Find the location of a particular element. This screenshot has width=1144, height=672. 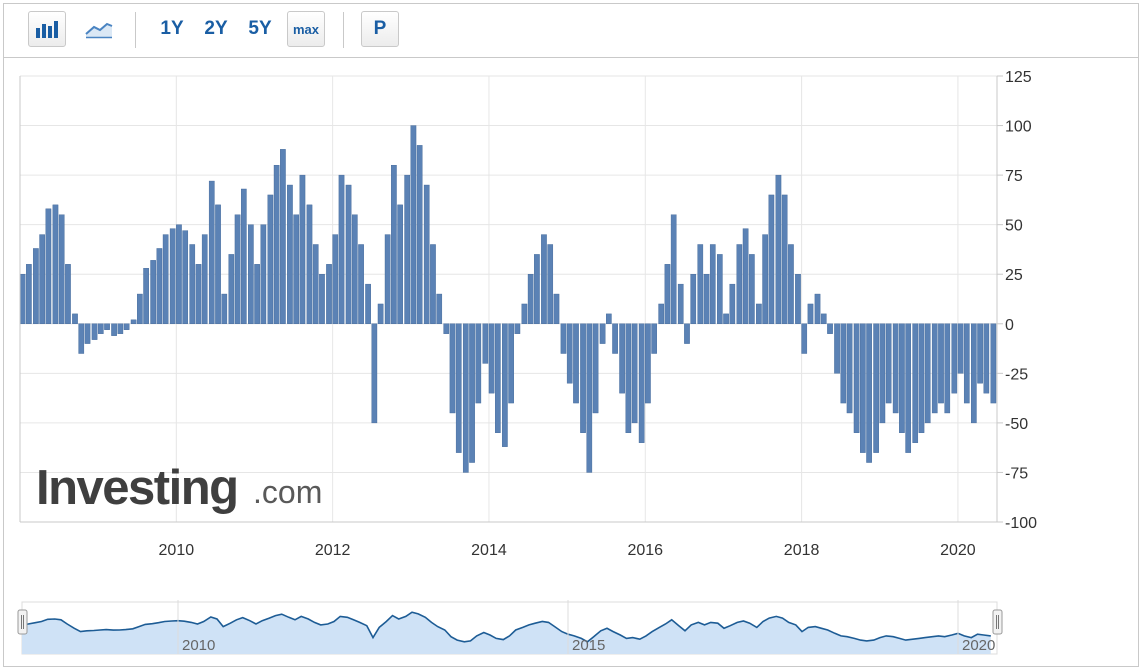

bar-chart-icon is located at coordinates (47, 29).